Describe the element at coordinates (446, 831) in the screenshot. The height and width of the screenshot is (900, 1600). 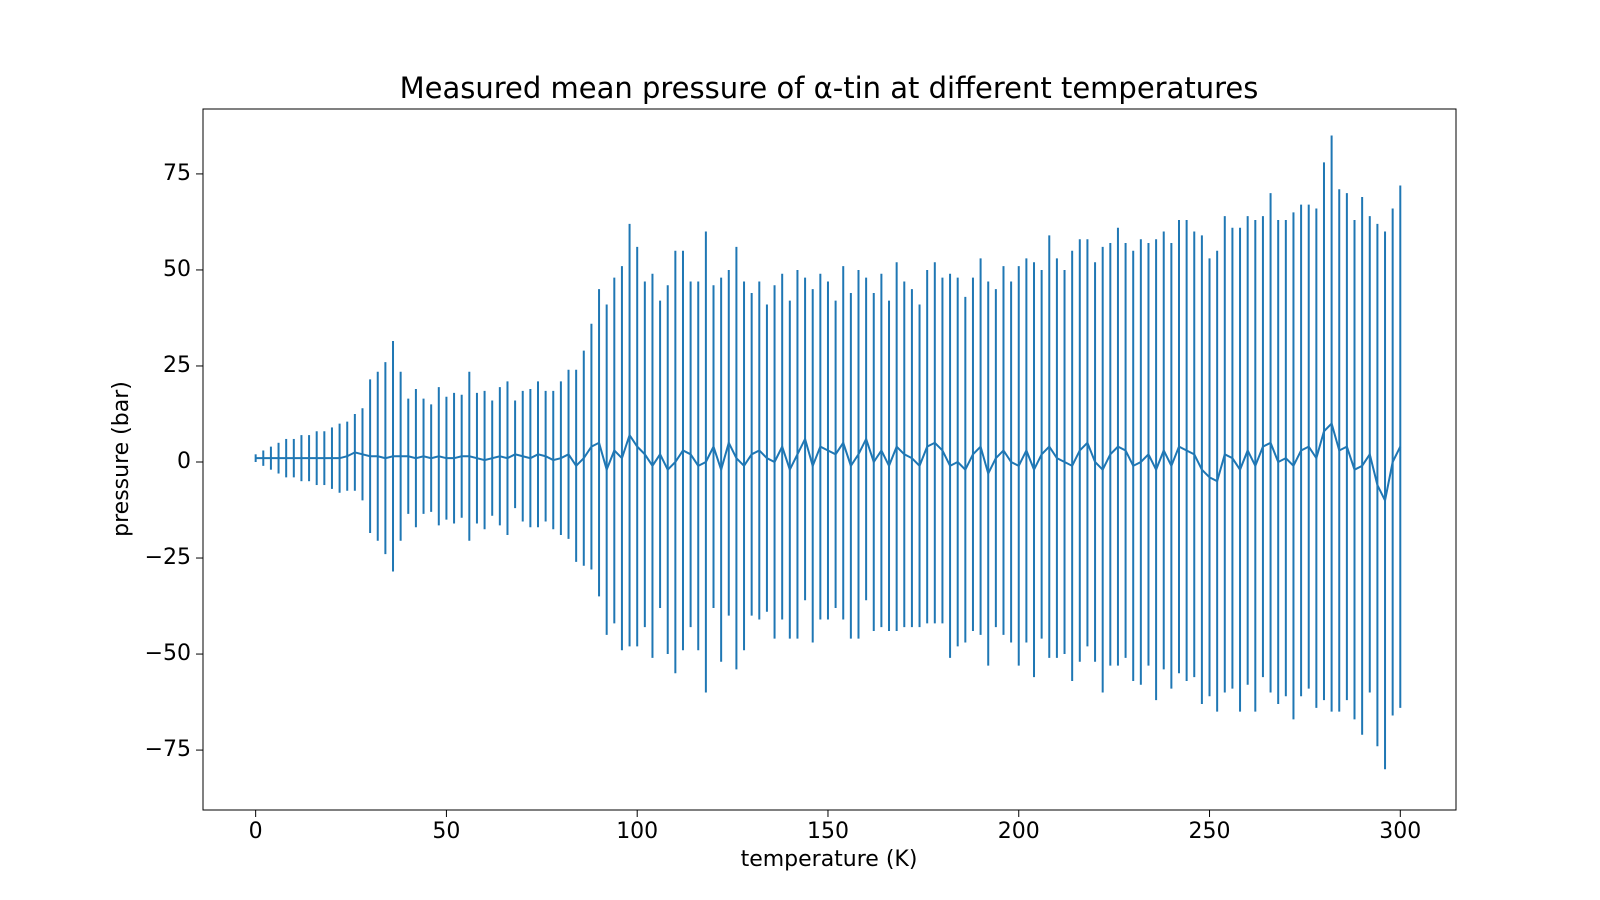
I see `x-tick-label: 50` at that location.